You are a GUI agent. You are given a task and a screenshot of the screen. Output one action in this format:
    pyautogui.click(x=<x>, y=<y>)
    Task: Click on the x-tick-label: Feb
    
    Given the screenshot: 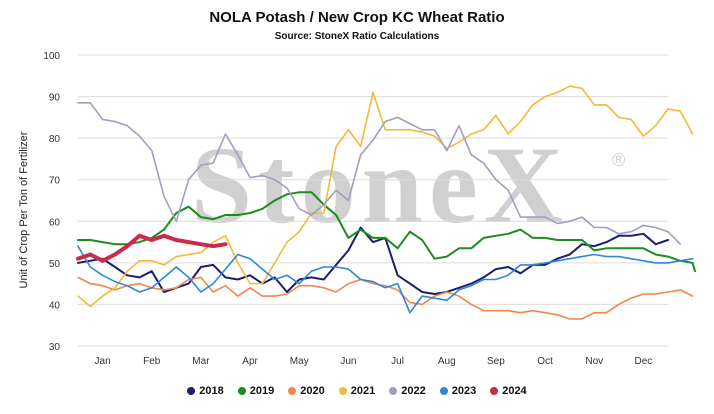 What is the action you would take?
    pyautogui.click(x=152, y=361)
    